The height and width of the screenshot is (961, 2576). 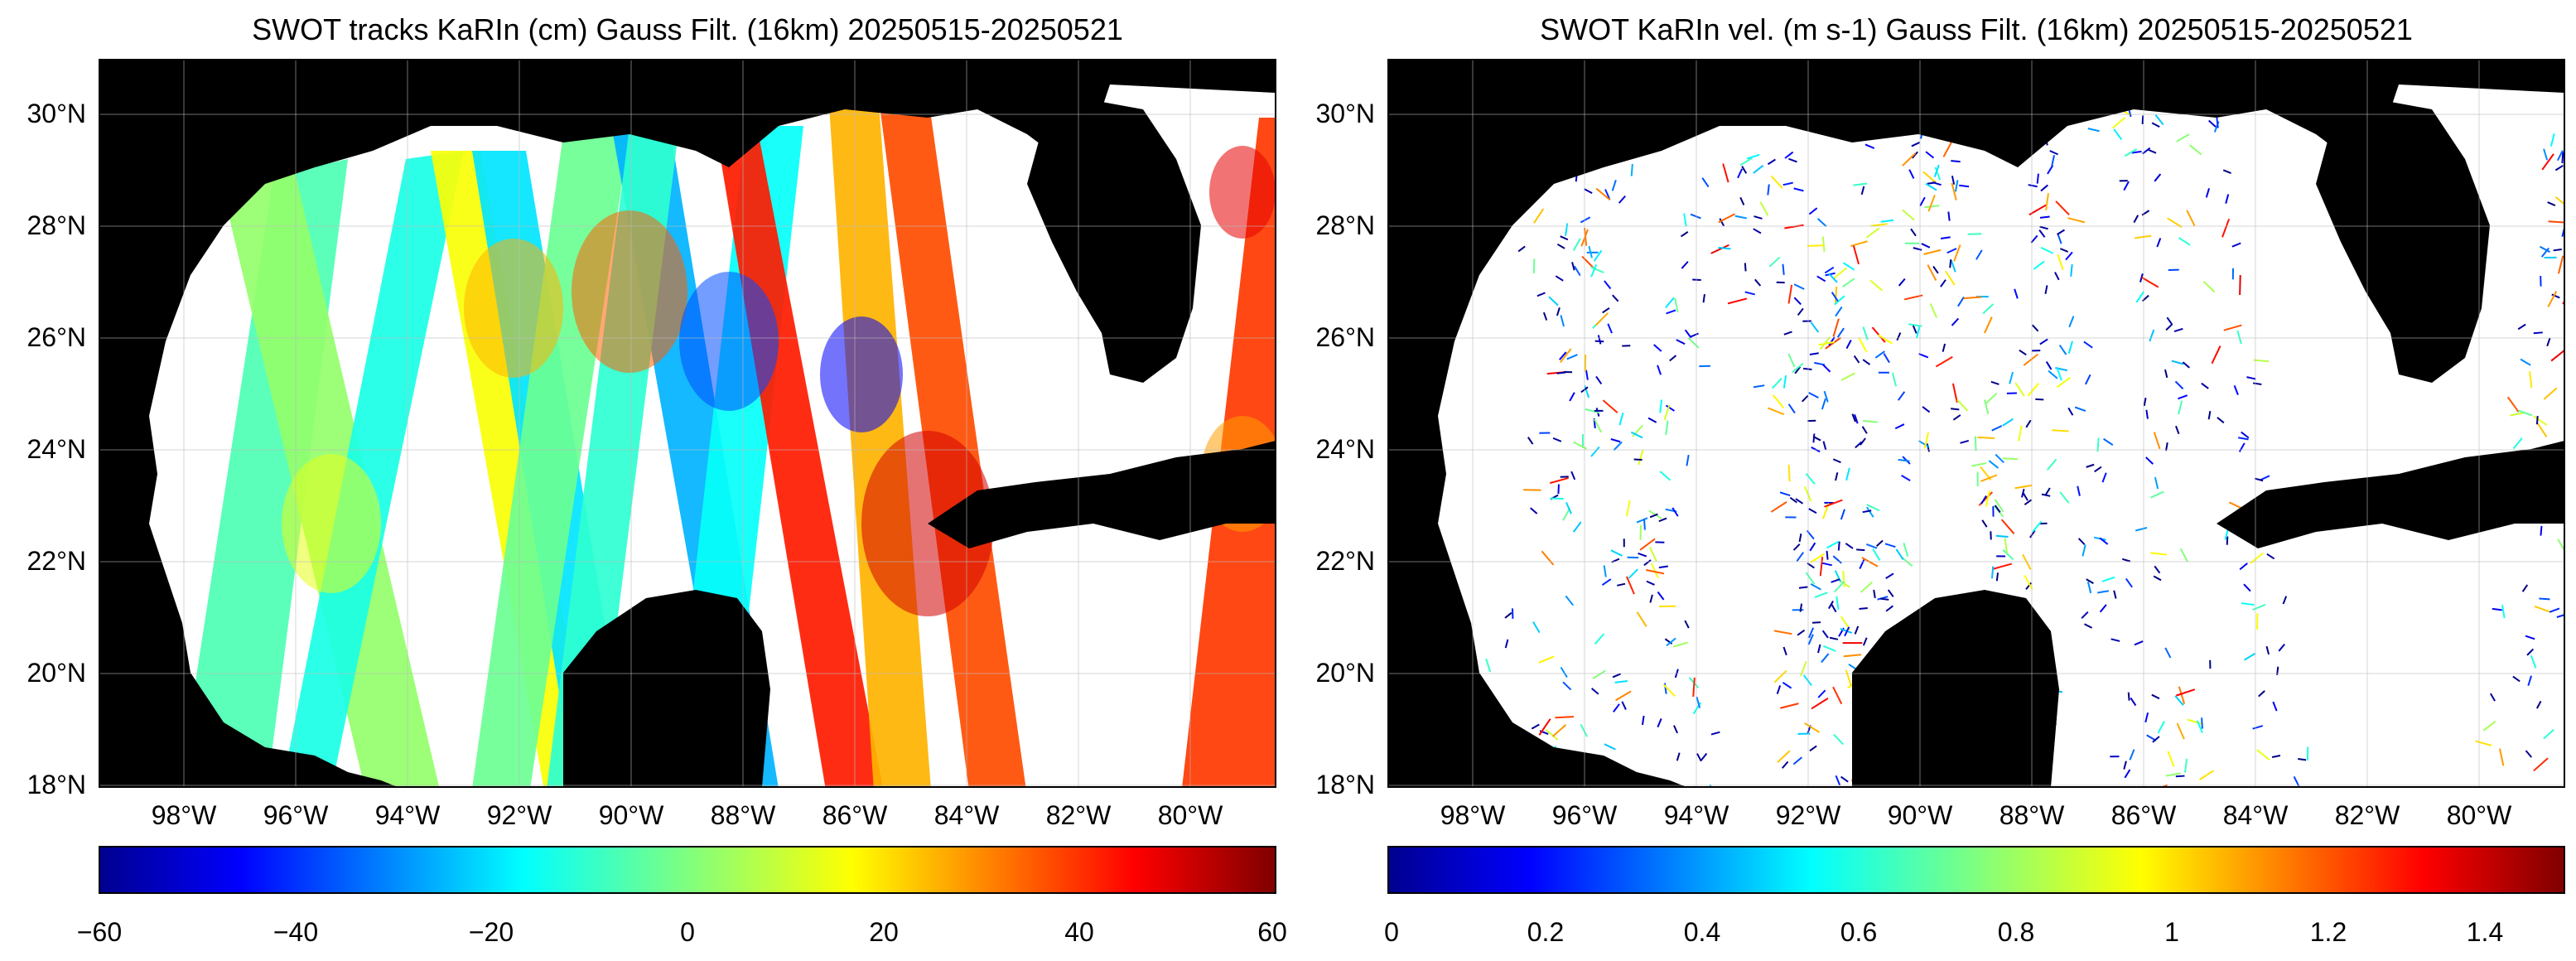 I want to click on vel-lat-label: 26°N, so click(x=1346, y=337).